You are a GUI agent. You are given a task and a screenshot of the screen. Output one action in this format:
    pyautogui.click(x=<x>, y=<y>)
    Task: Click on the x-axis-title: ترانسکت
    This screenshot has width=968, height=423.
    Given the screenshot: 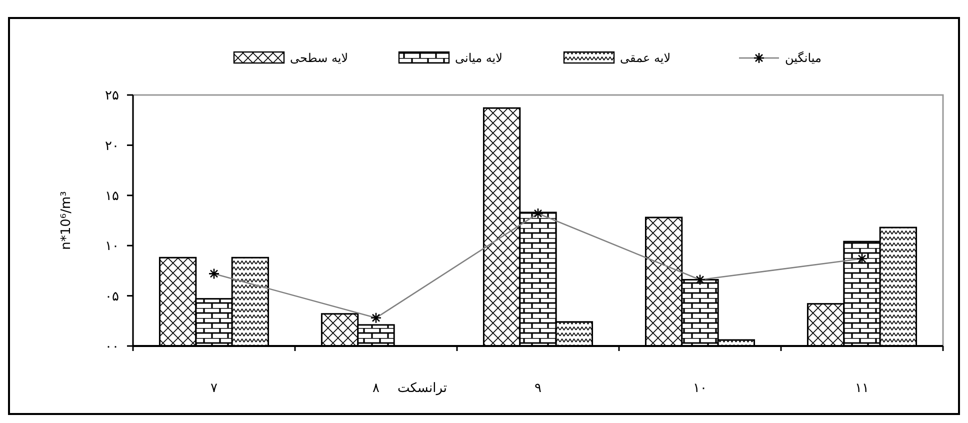 What is the action you would take?
    pyautogui.click(x=422, y=388)
    